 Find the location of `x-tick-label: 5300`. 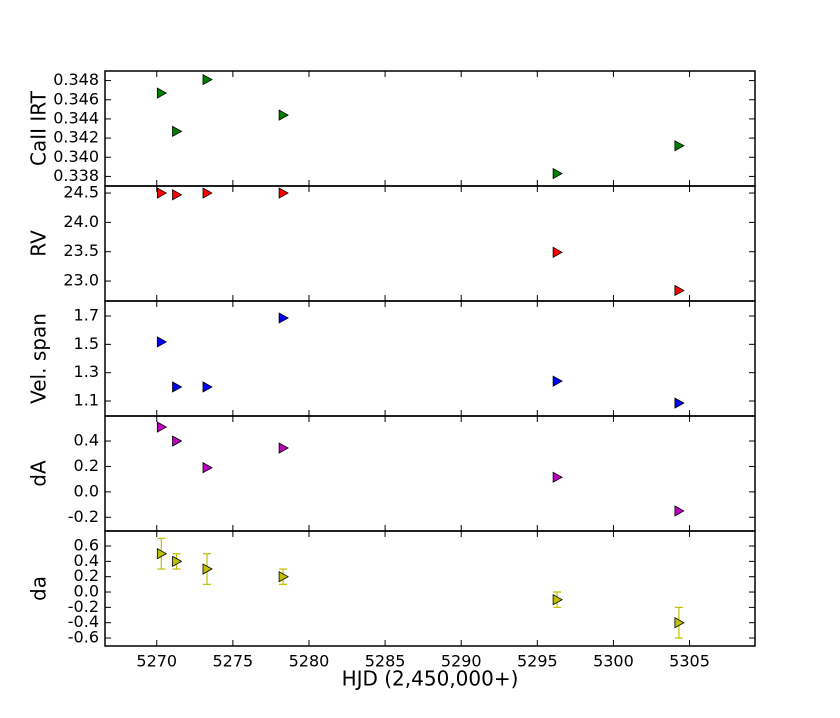

x-tick-label: 5300 is located at coordinates (613, 661).